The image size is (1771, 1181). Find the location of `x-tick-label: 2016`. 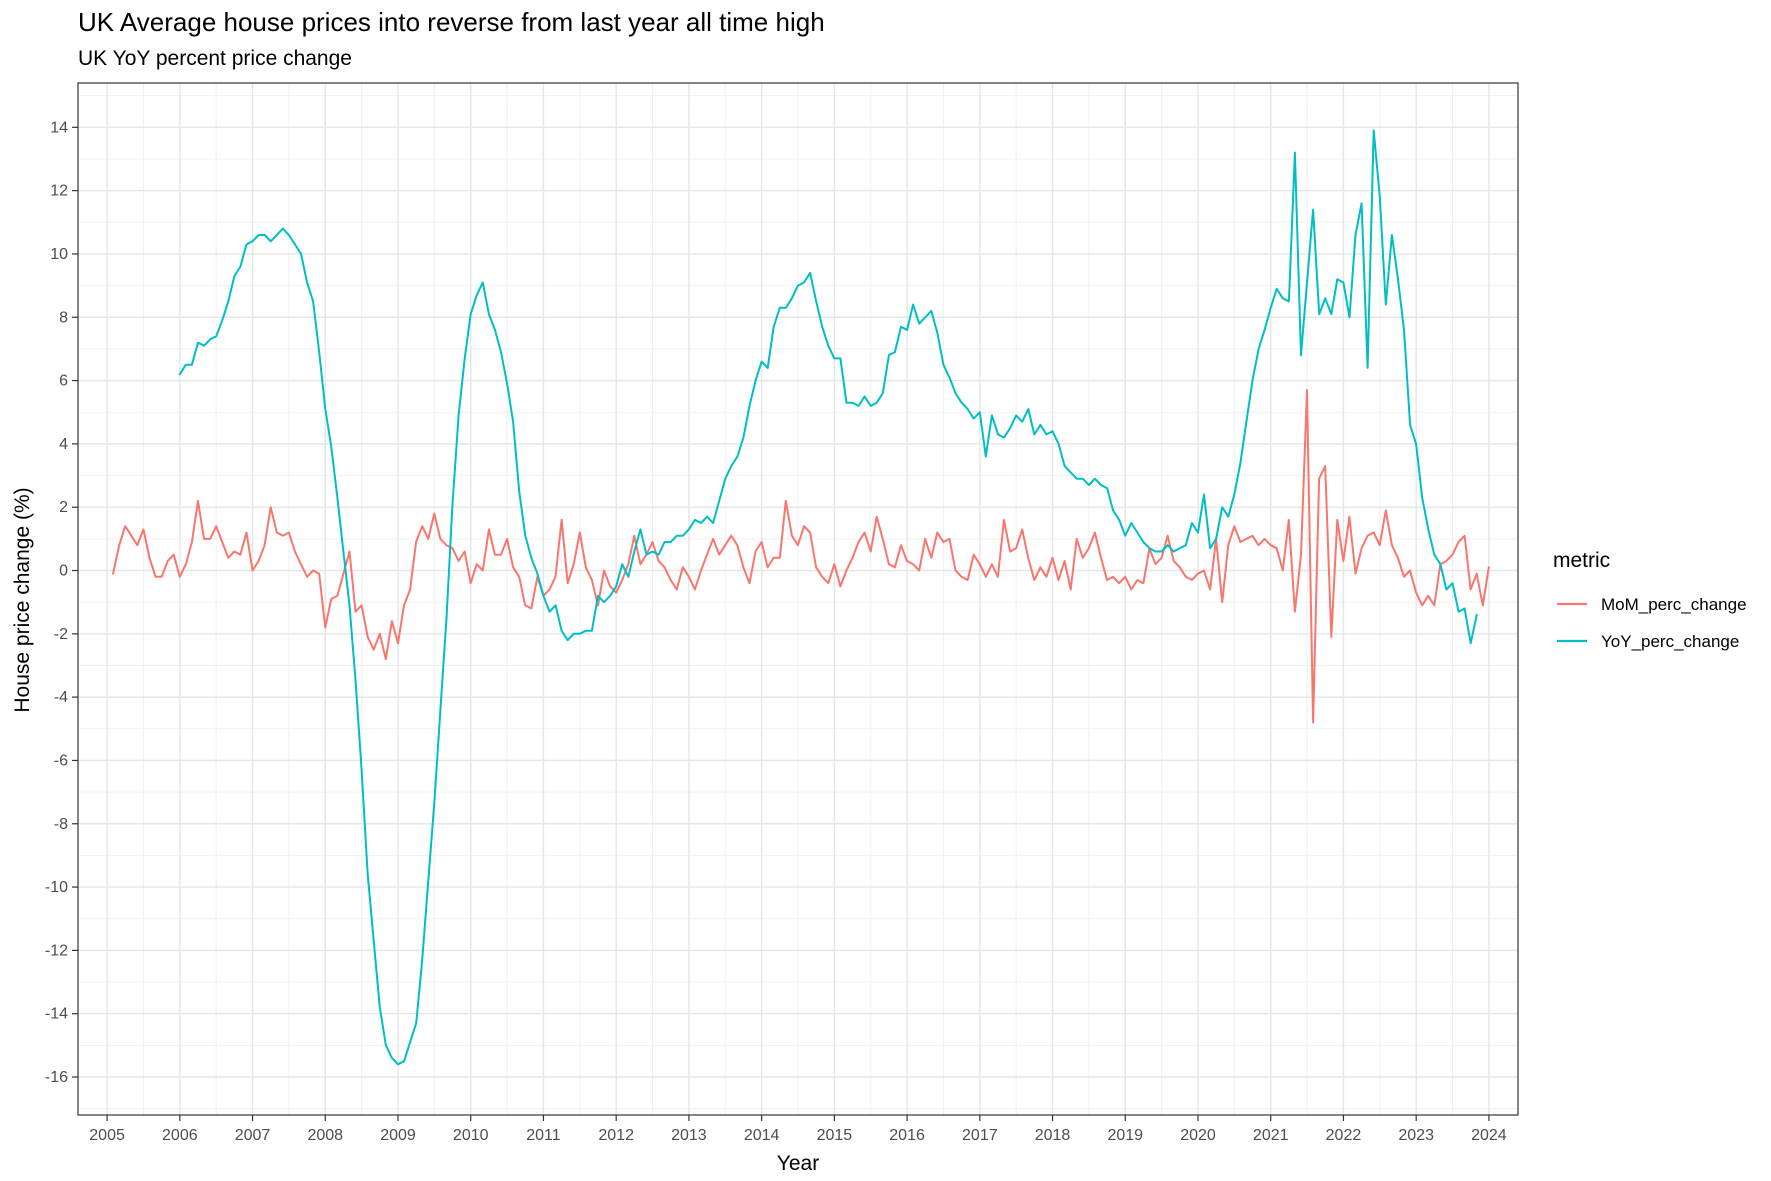

x-tick-label: 2016 is located at coordinates (907, 1135).